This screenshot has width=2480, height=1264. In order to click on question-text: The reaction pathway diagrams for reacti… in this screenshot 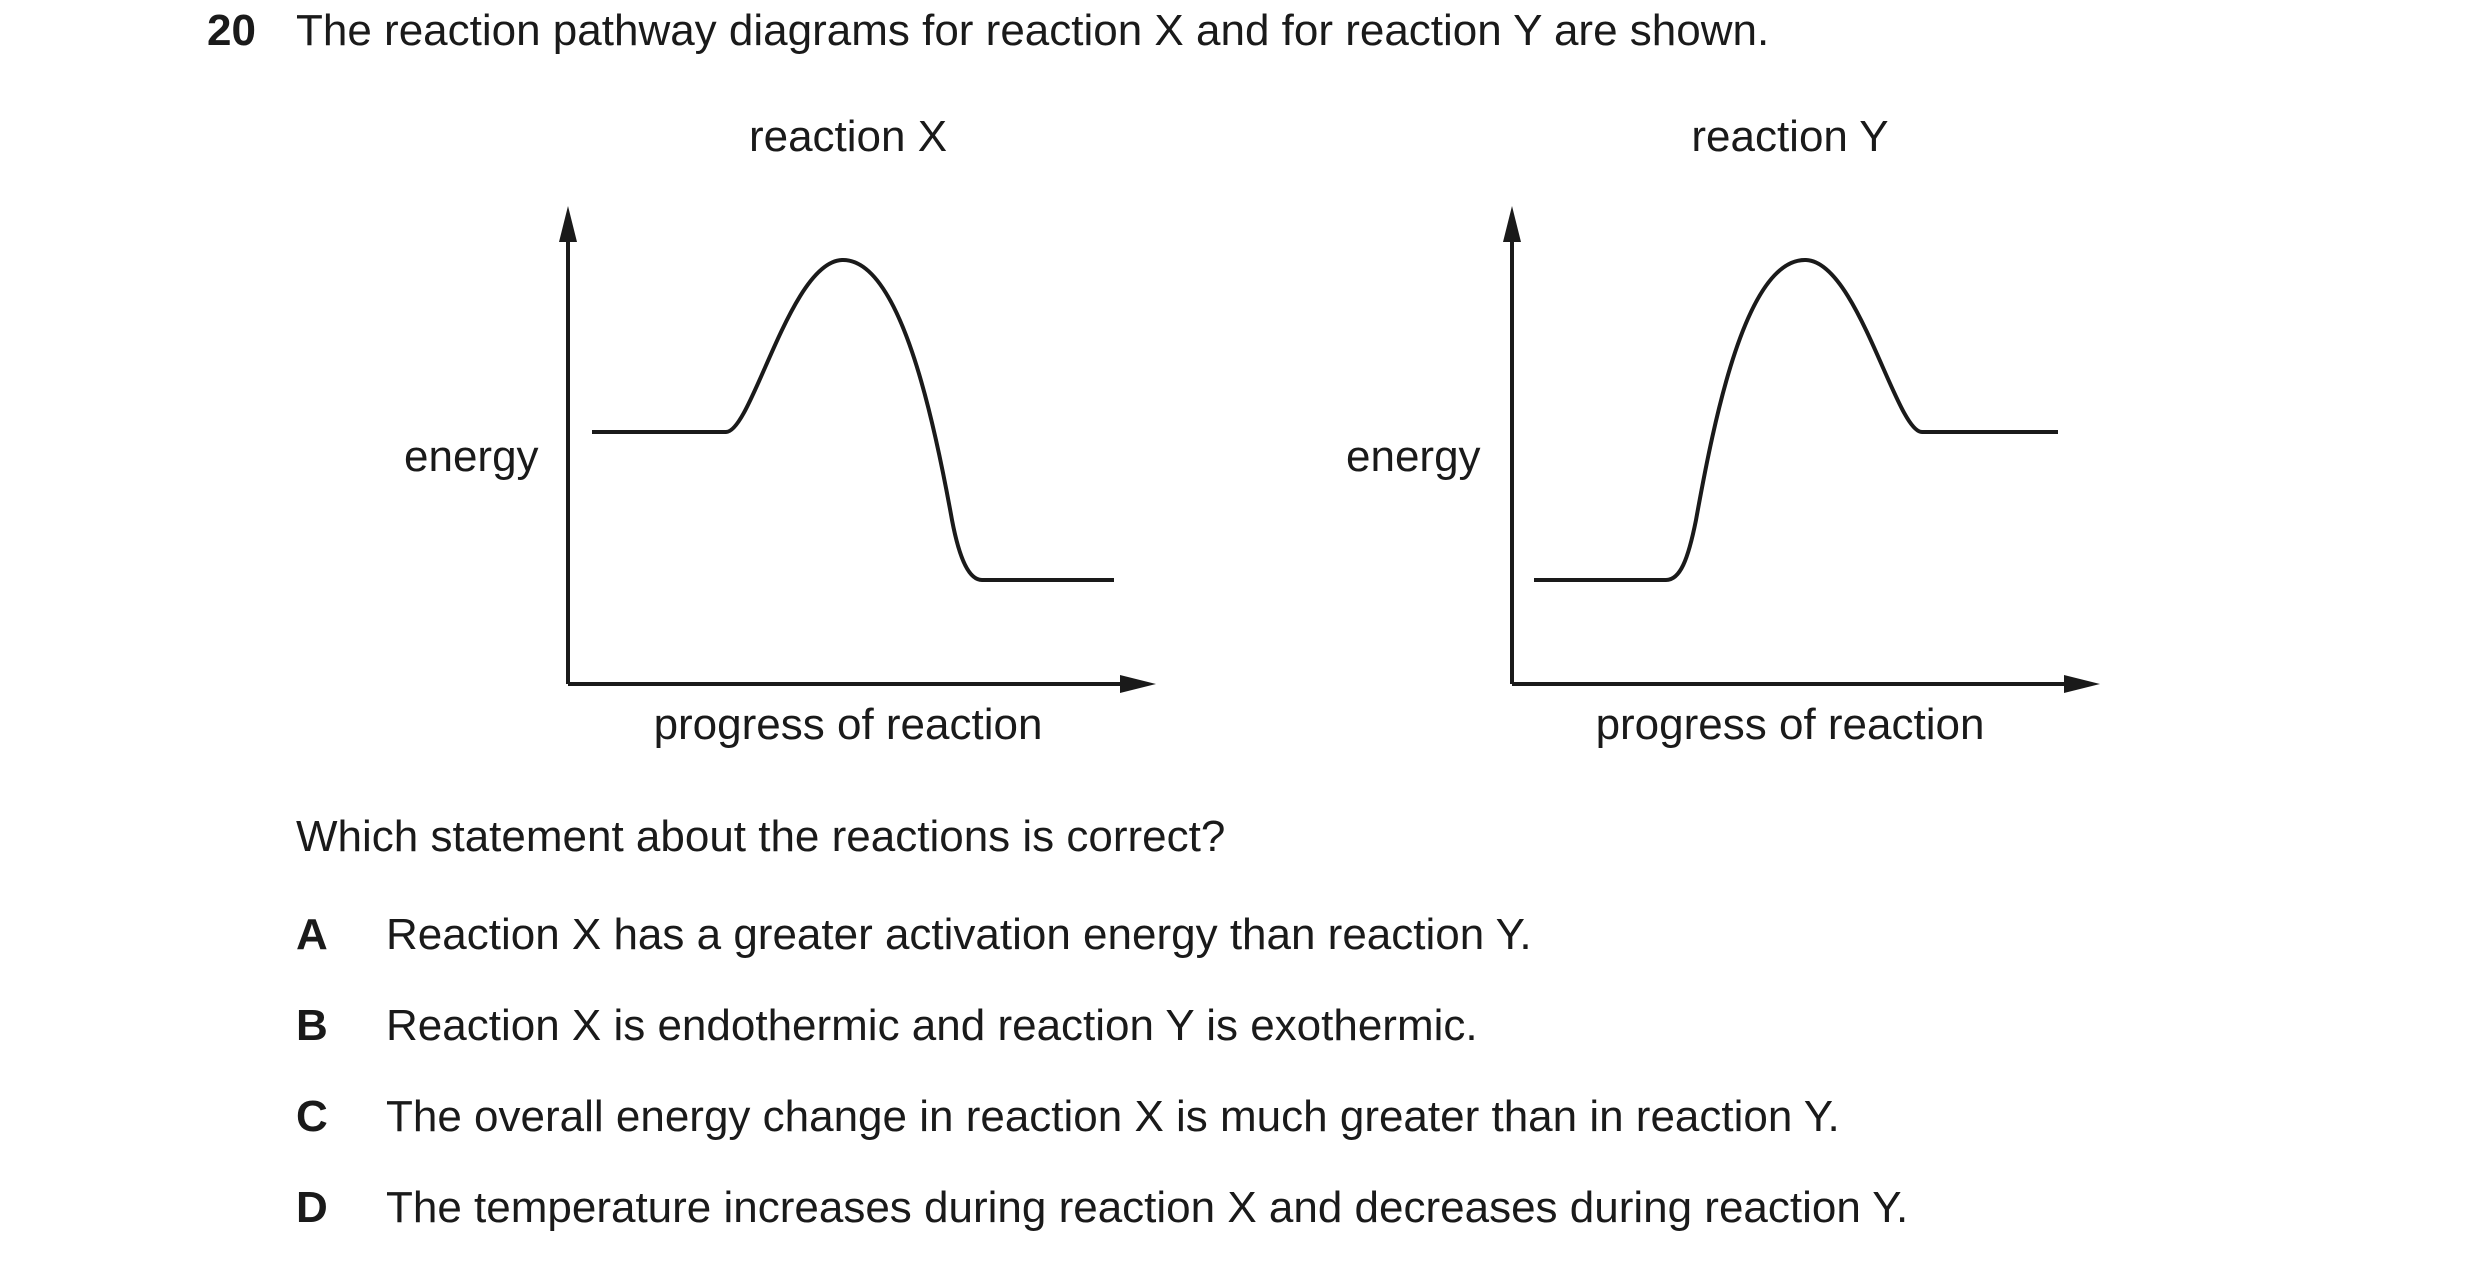, I will do `click(1033, 30)`.